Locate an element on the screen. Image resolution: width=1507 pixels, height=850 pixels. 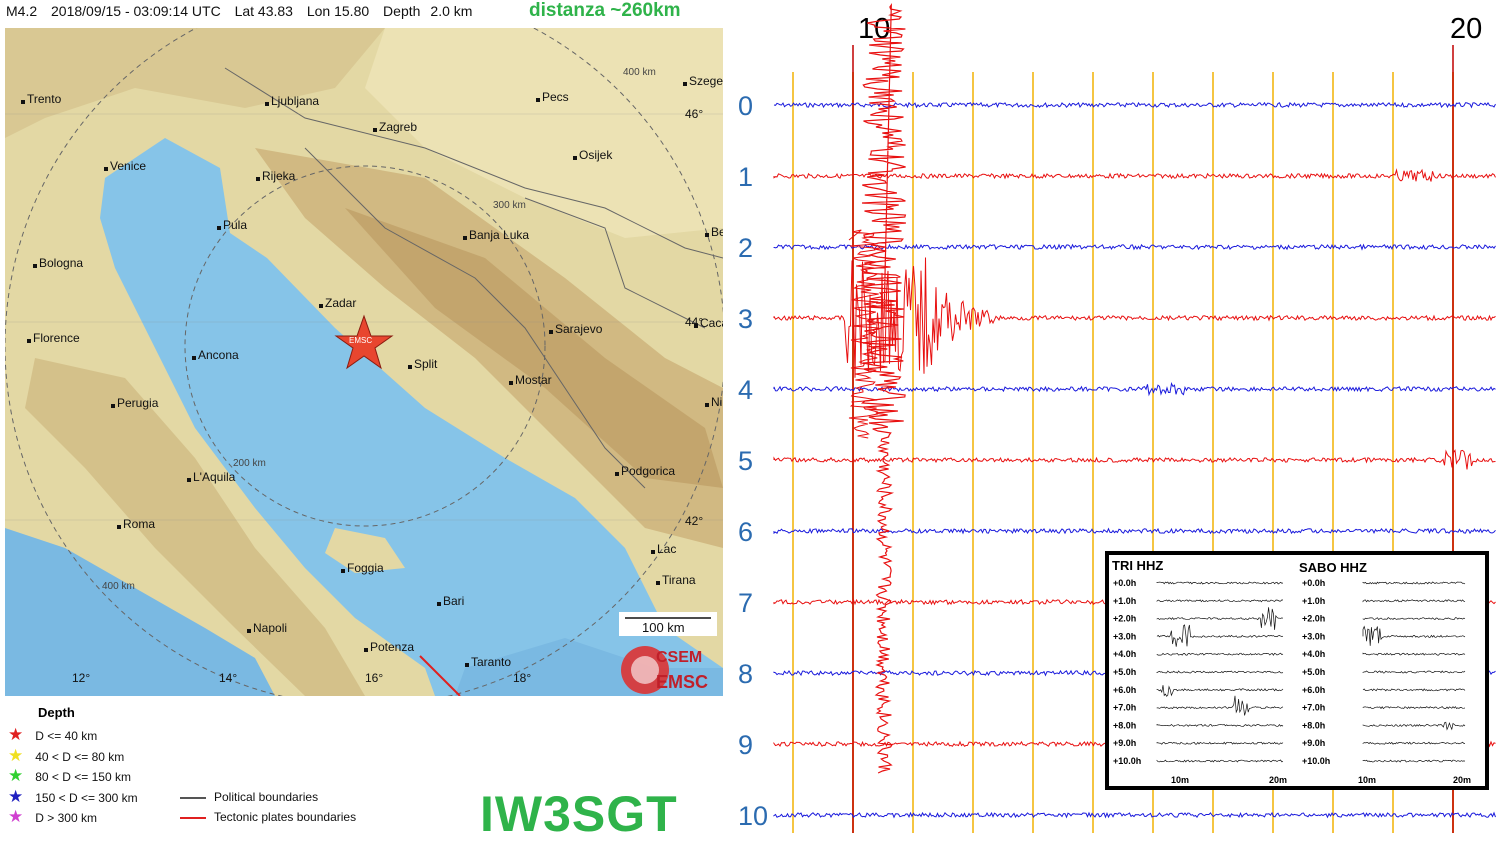
city-marker: Bologna is located at coordinates (58, 263).